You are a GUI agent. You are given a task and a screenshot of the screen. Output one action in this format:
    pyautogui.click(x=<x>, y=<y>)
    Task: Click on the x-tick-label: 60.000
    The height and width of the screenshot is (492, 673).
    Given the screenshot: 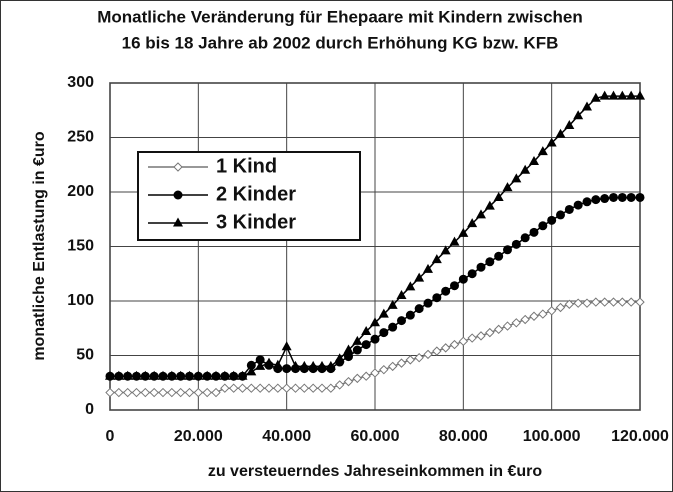 What is the action you would take?
    pyautogui.click(x=375, y=436)
    